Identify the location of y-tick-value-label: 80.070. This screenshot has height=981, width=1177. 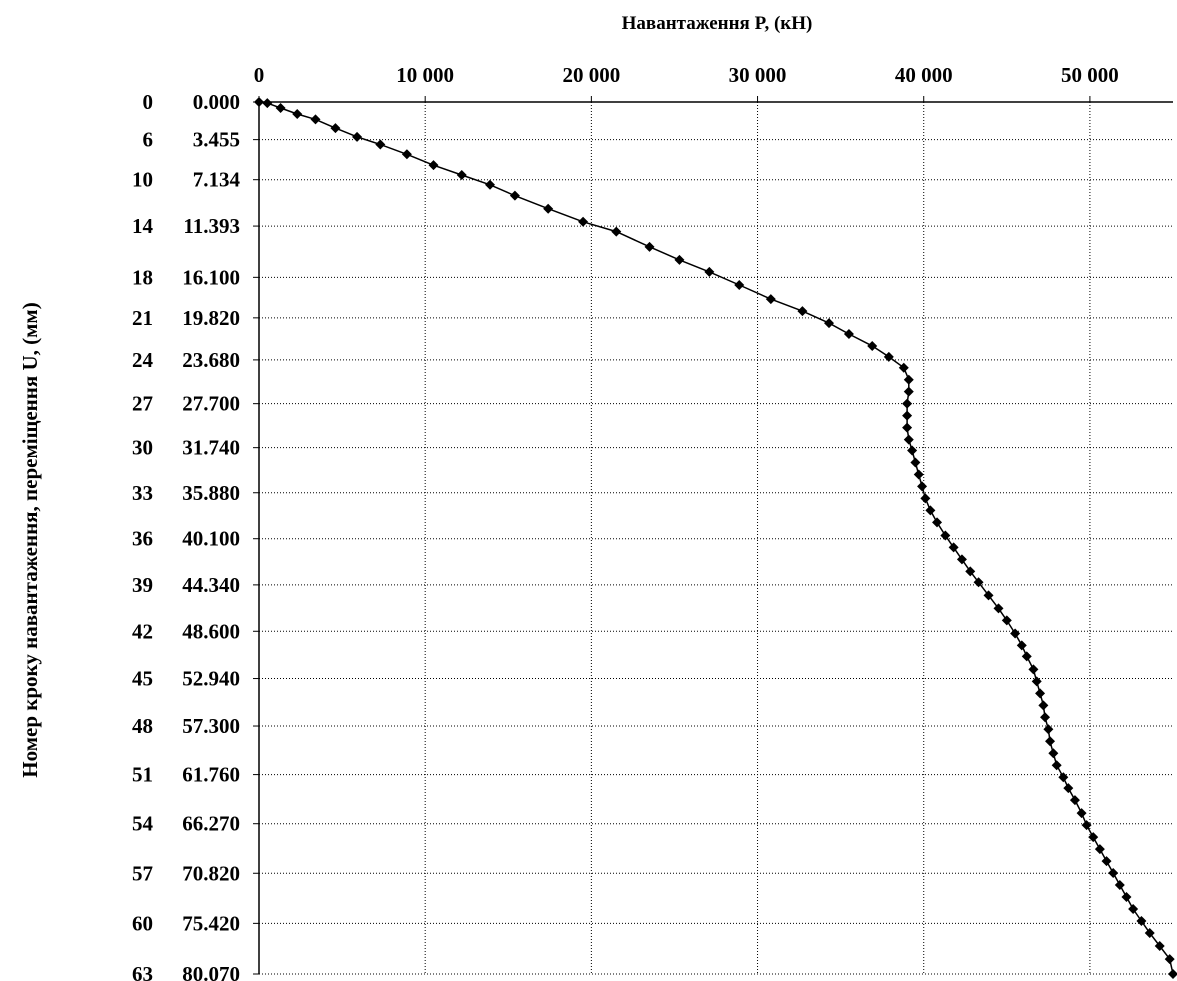
(211, 971).